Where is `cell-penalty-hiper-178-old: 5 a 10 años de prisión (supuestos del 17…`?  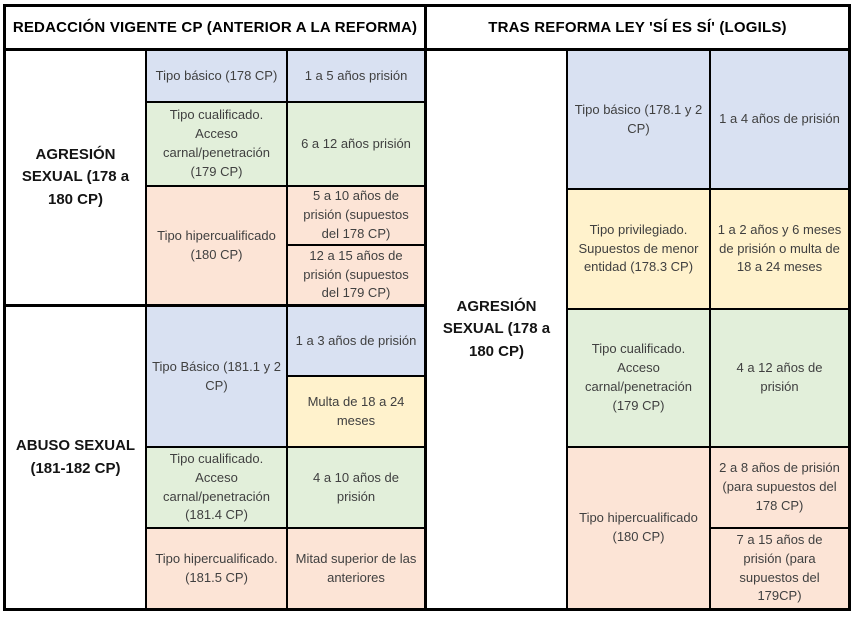 cell-penalty-hiper-178-old: 5 a 10 años de prisión (supuestos del 17… is located at coordinates (356, 215).